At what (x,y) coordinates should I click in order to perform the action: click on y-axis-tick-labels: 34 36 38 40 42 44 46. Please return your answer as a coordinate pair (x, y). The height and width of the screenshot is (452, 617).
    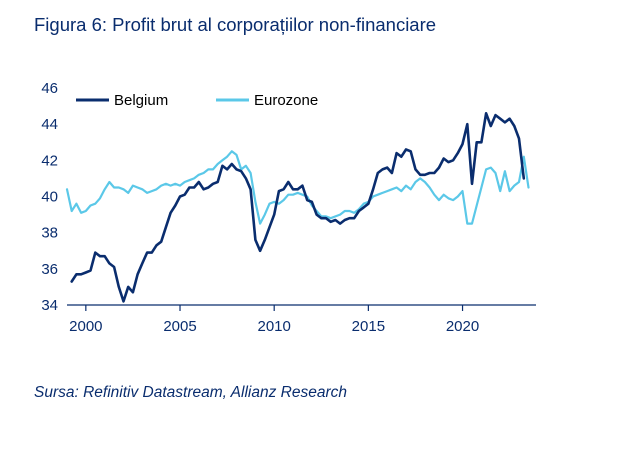
    Looking at the image, I should click on (49, 197).